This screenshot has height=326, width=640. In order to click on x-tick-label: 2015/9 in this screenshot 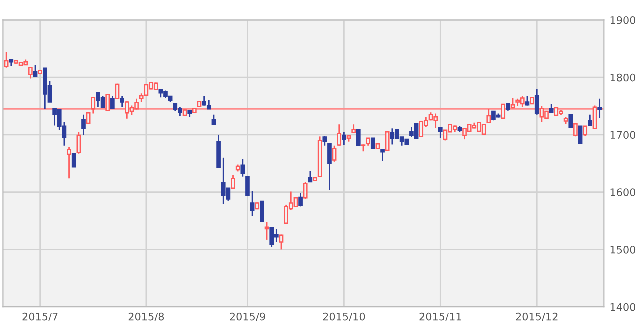, I will do `click(248, 317)`.